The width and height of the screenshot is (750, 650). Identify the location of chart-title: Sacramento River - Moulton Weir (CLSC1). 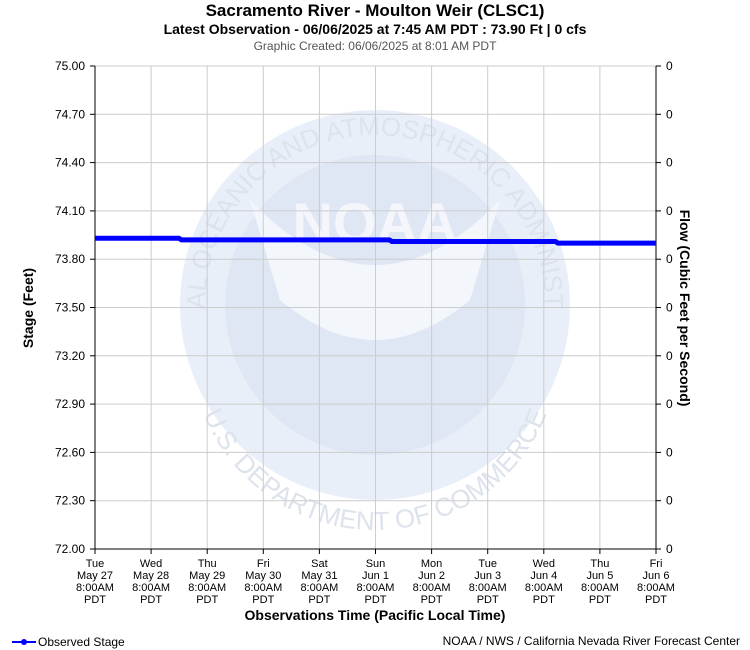
(375, 10).